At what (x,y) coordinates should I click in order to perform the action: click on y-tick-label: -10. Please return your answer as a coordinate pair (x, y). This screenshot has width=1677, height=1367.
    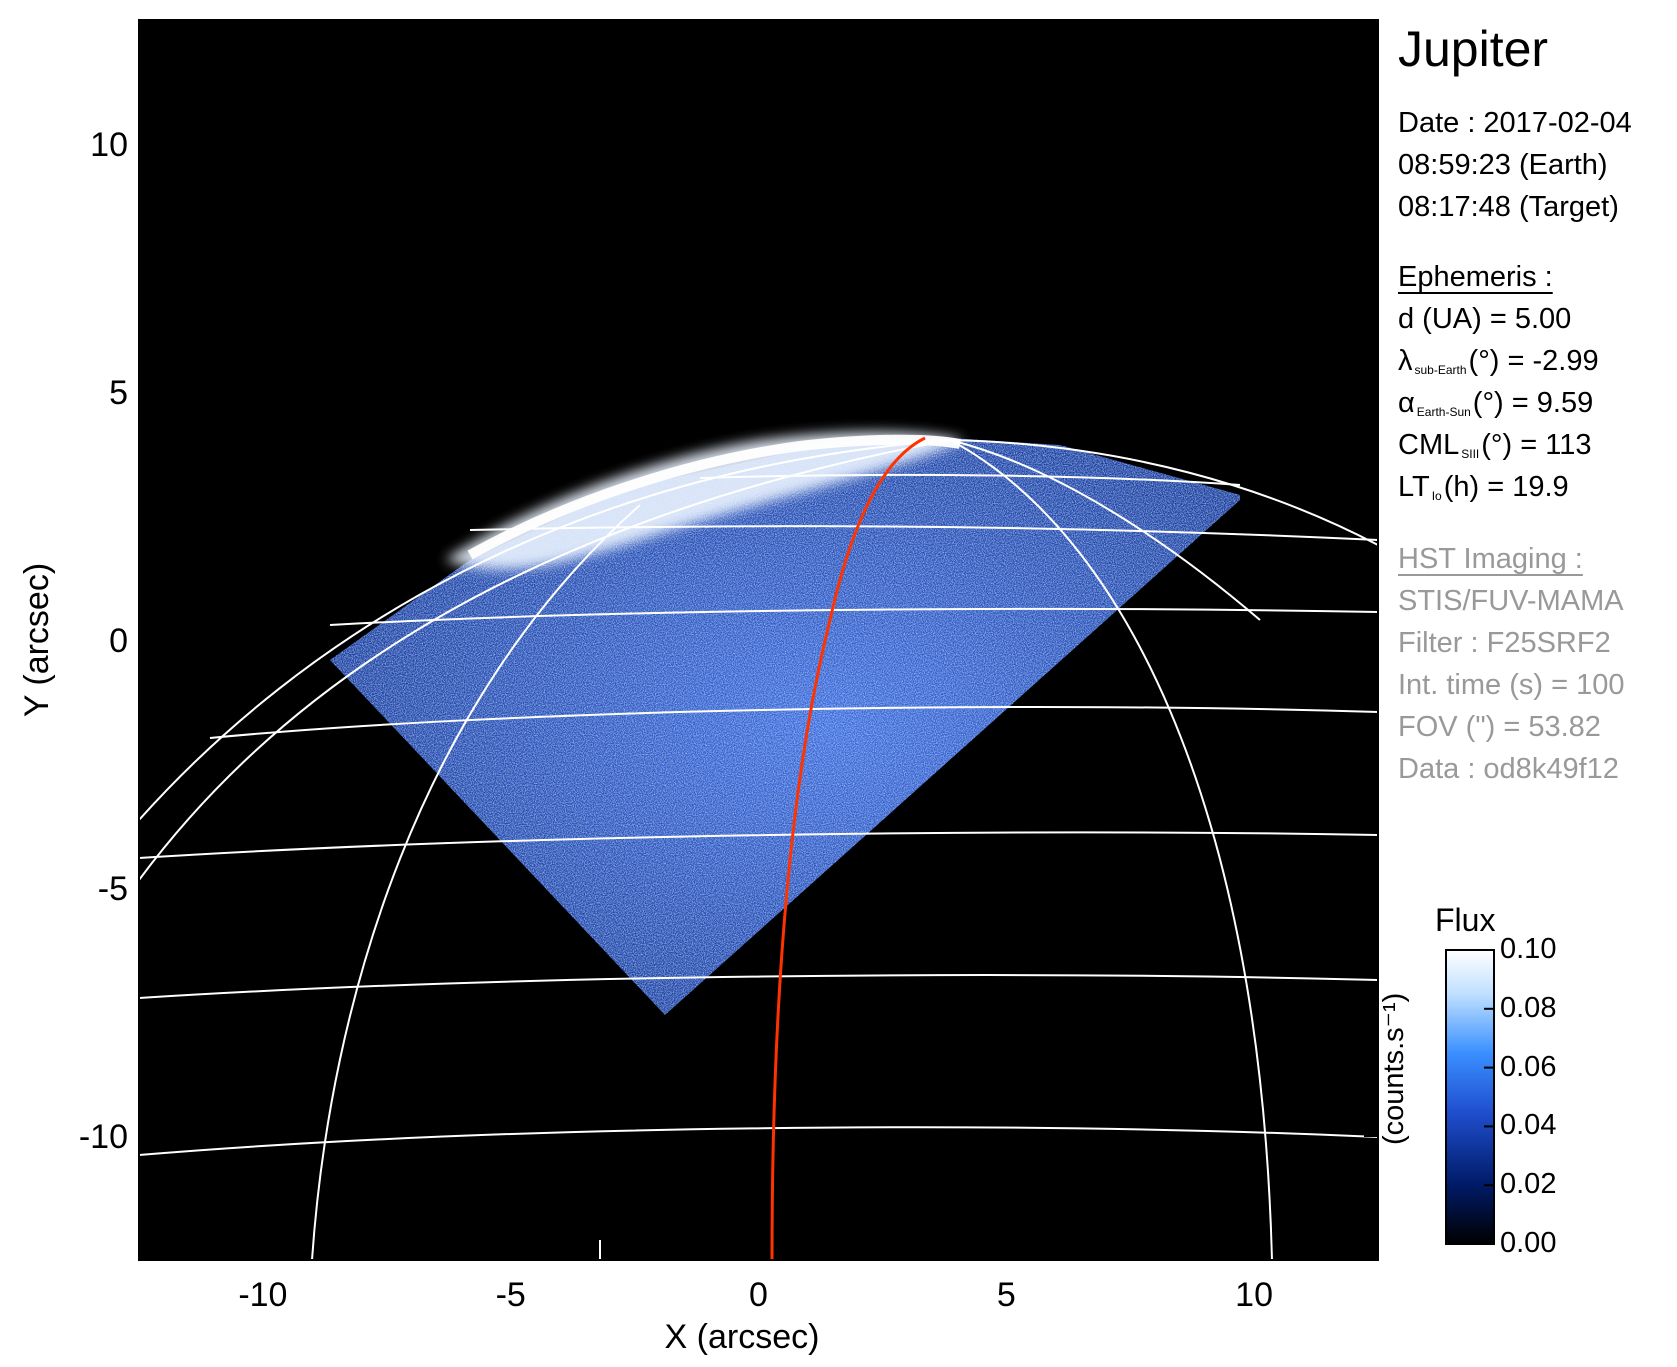
    Looking at the image, I should click on (103, 1137).